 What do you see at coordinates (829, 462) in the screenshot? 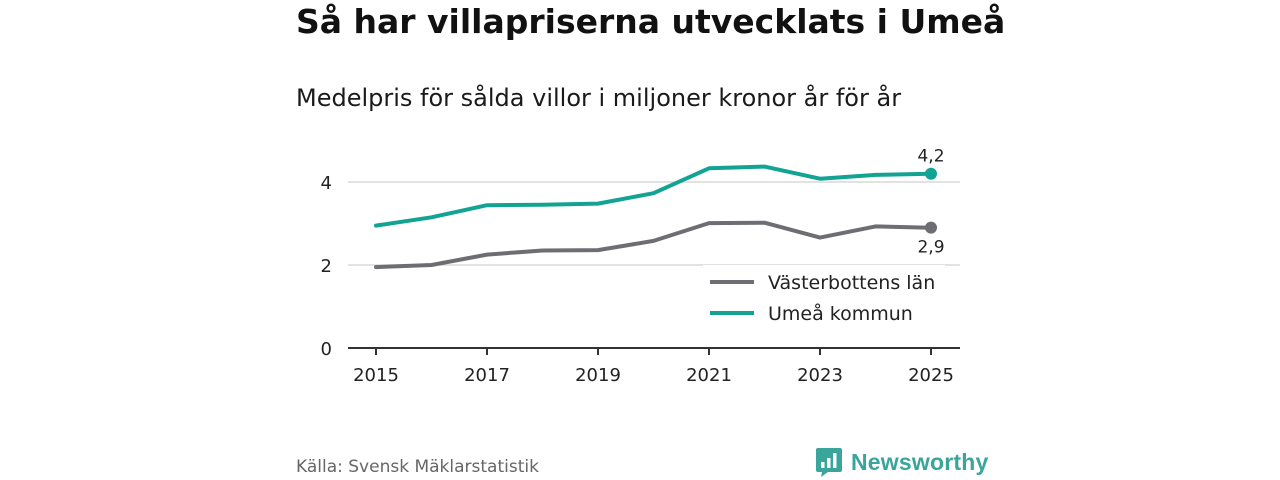
I see `bar-chart-bubble-icon` at bounding box center [829, 462].